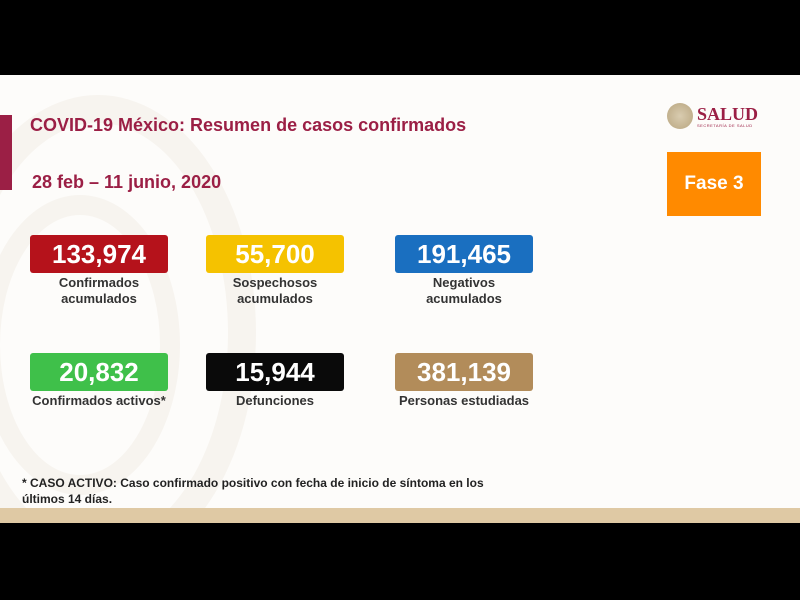  What do you see at coordinates (127, 182) in the screenshot?
I see `date-range: 28 feb – 11 junio, 2020` at bounding box center [127, 182].